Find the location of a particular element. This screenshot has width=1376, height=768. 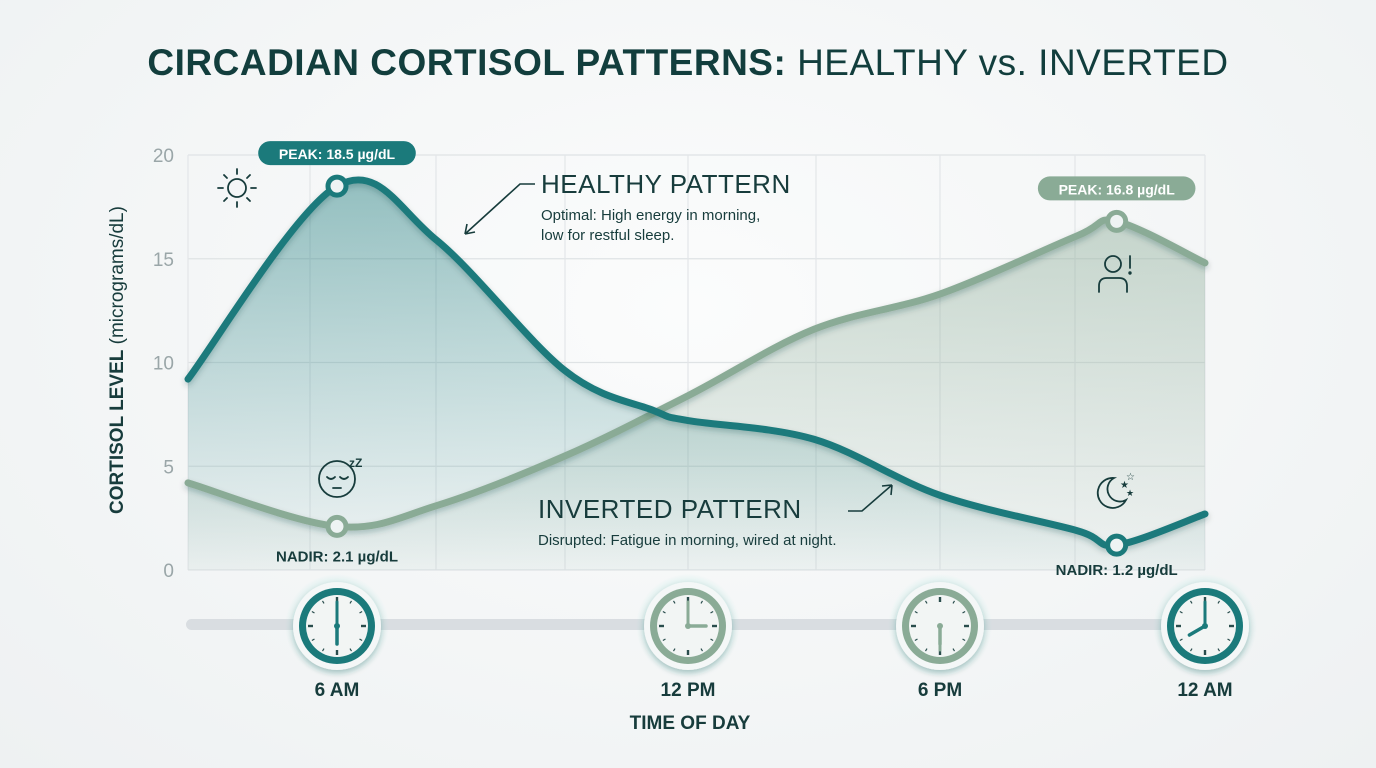

x-tick-label: 12 AM is located at coordinates (1204, 690).